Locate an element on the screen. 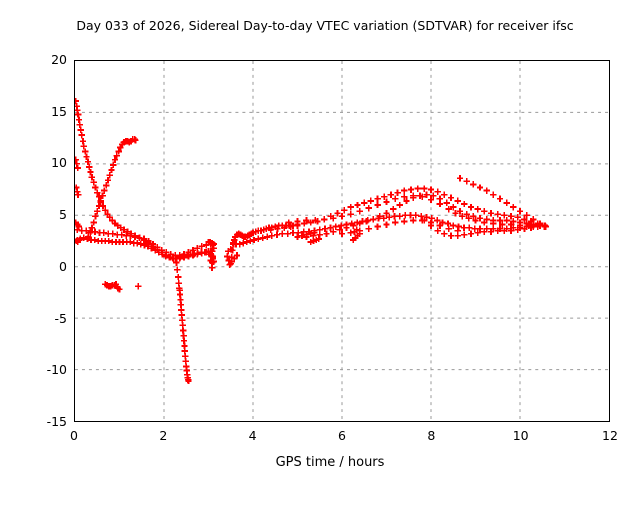 This screenshot has height=523, width=640. x-tick-label: 4 is located at coordinates (252, 435).